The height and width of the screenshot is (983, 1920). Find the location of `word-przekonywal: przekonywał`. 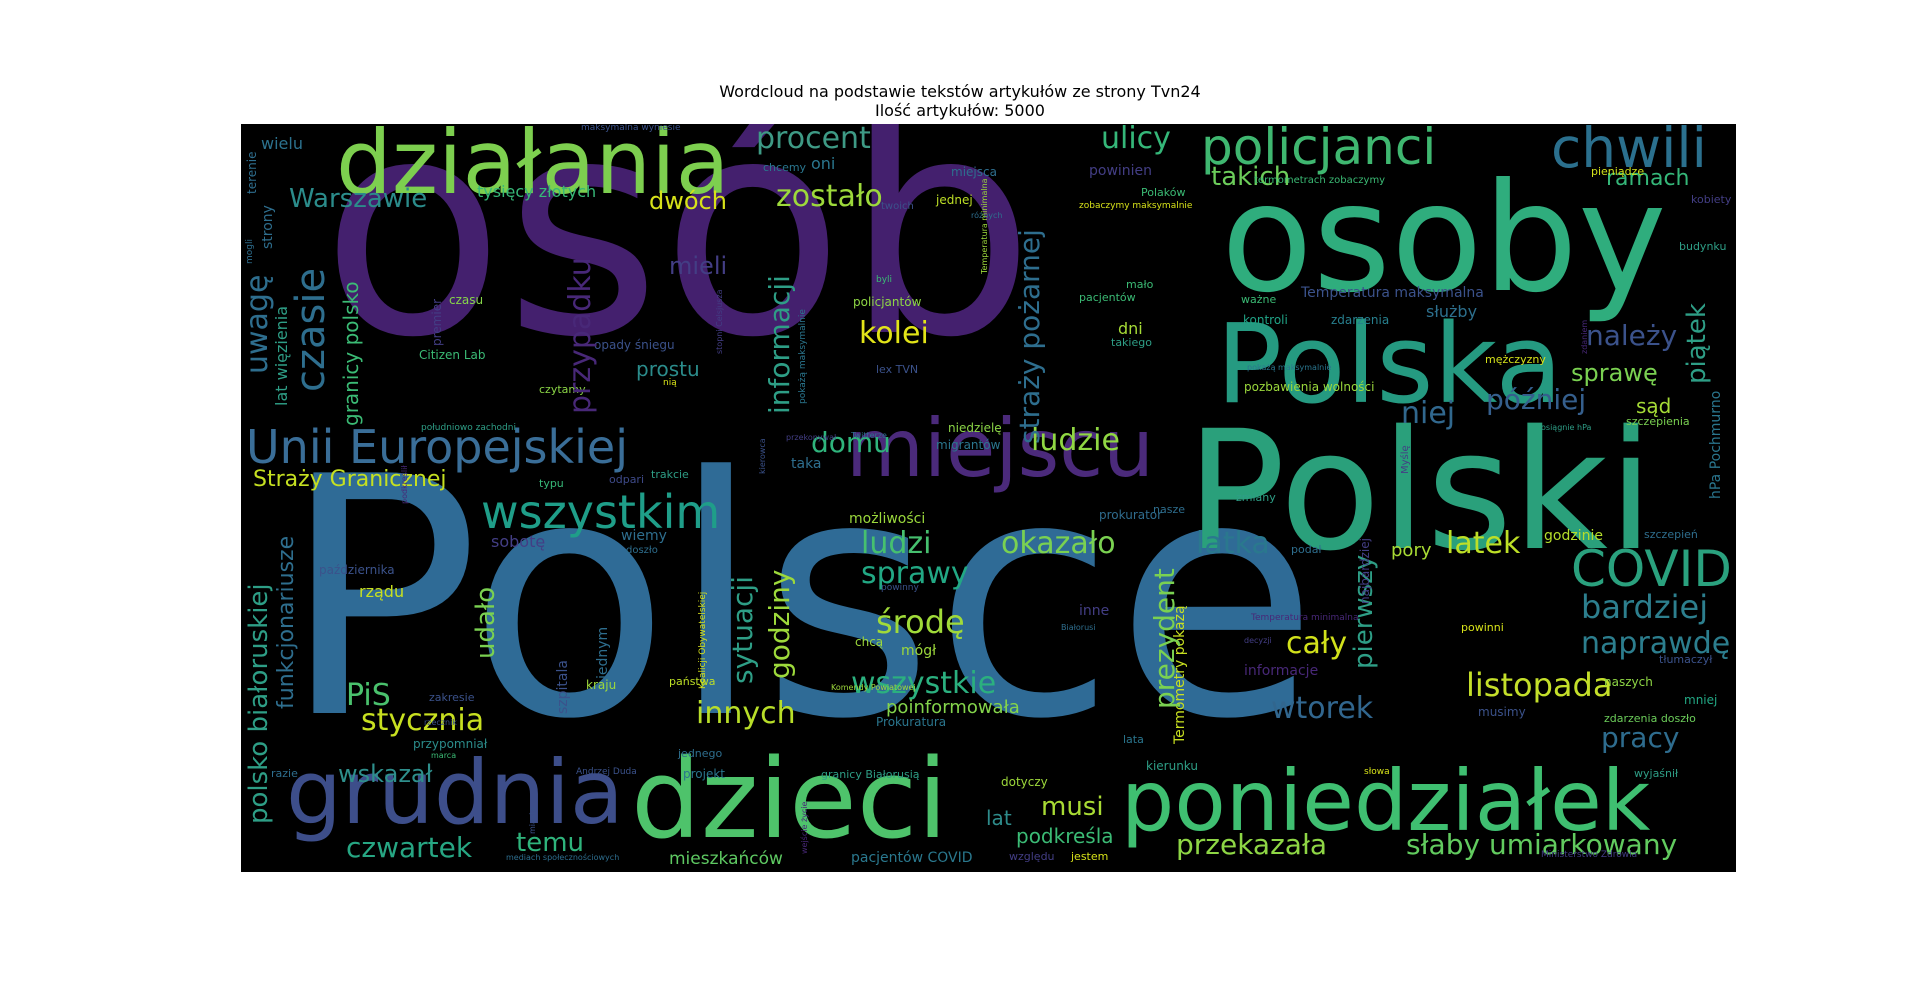

word-przekonywal: przekonywał is located at coordinates (811, 437).